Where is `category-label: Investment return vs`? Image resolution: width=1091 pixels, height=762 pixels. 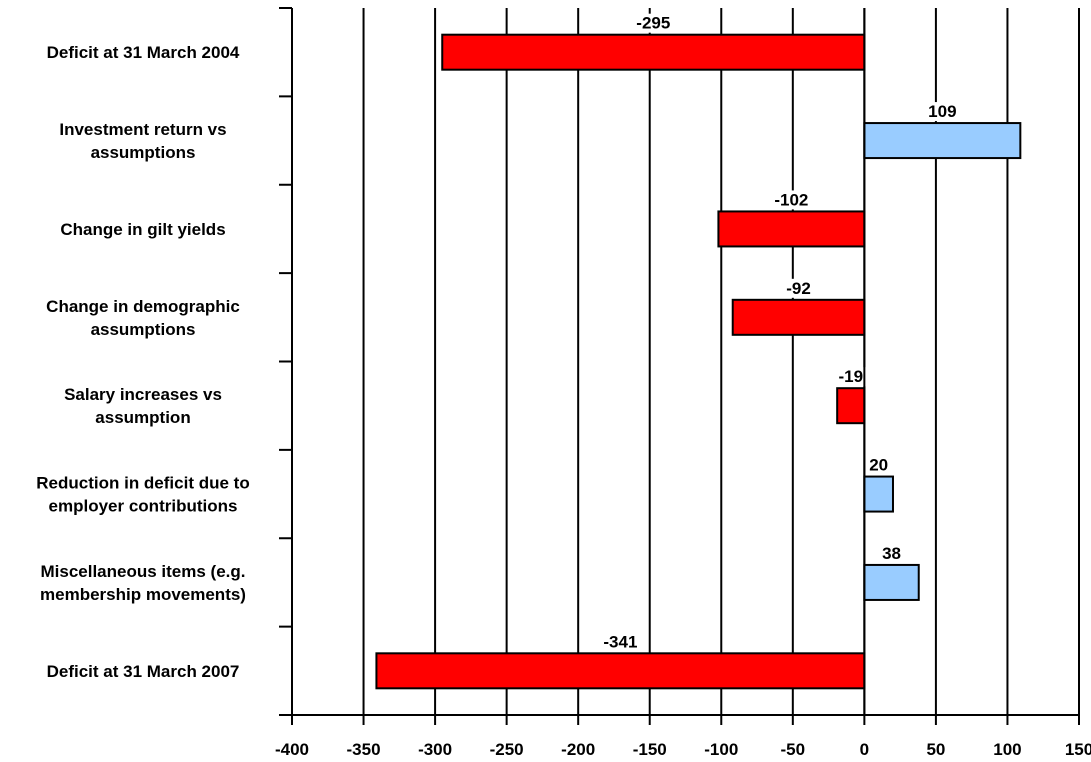 category-label: Investment return vs is located at coordinates (142, 129).